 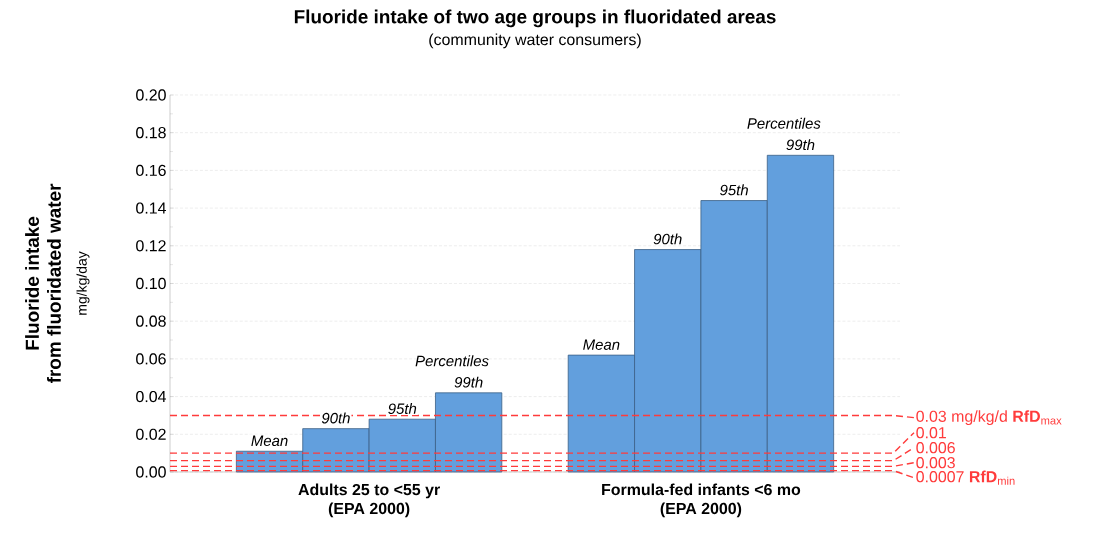 What do you see at coordinates (800, 145) in the screenshot?
I see `series-label: 99th` at bounding box center [800, 145].